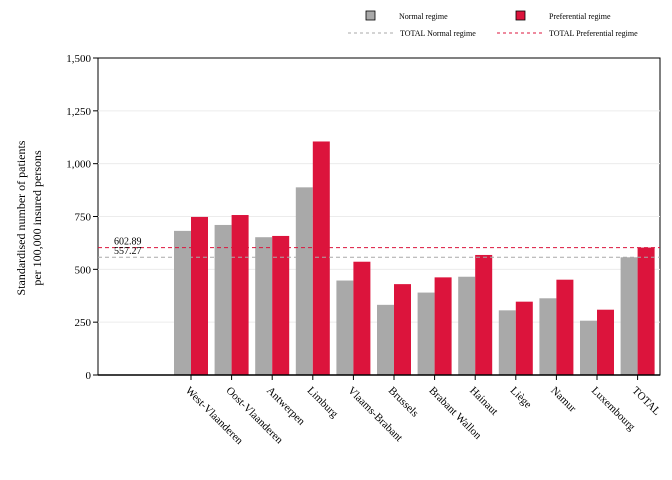  Describe the element at coordinates (580, 16) in the screenshot. I see `legend-label: Preferential regime` at that location.